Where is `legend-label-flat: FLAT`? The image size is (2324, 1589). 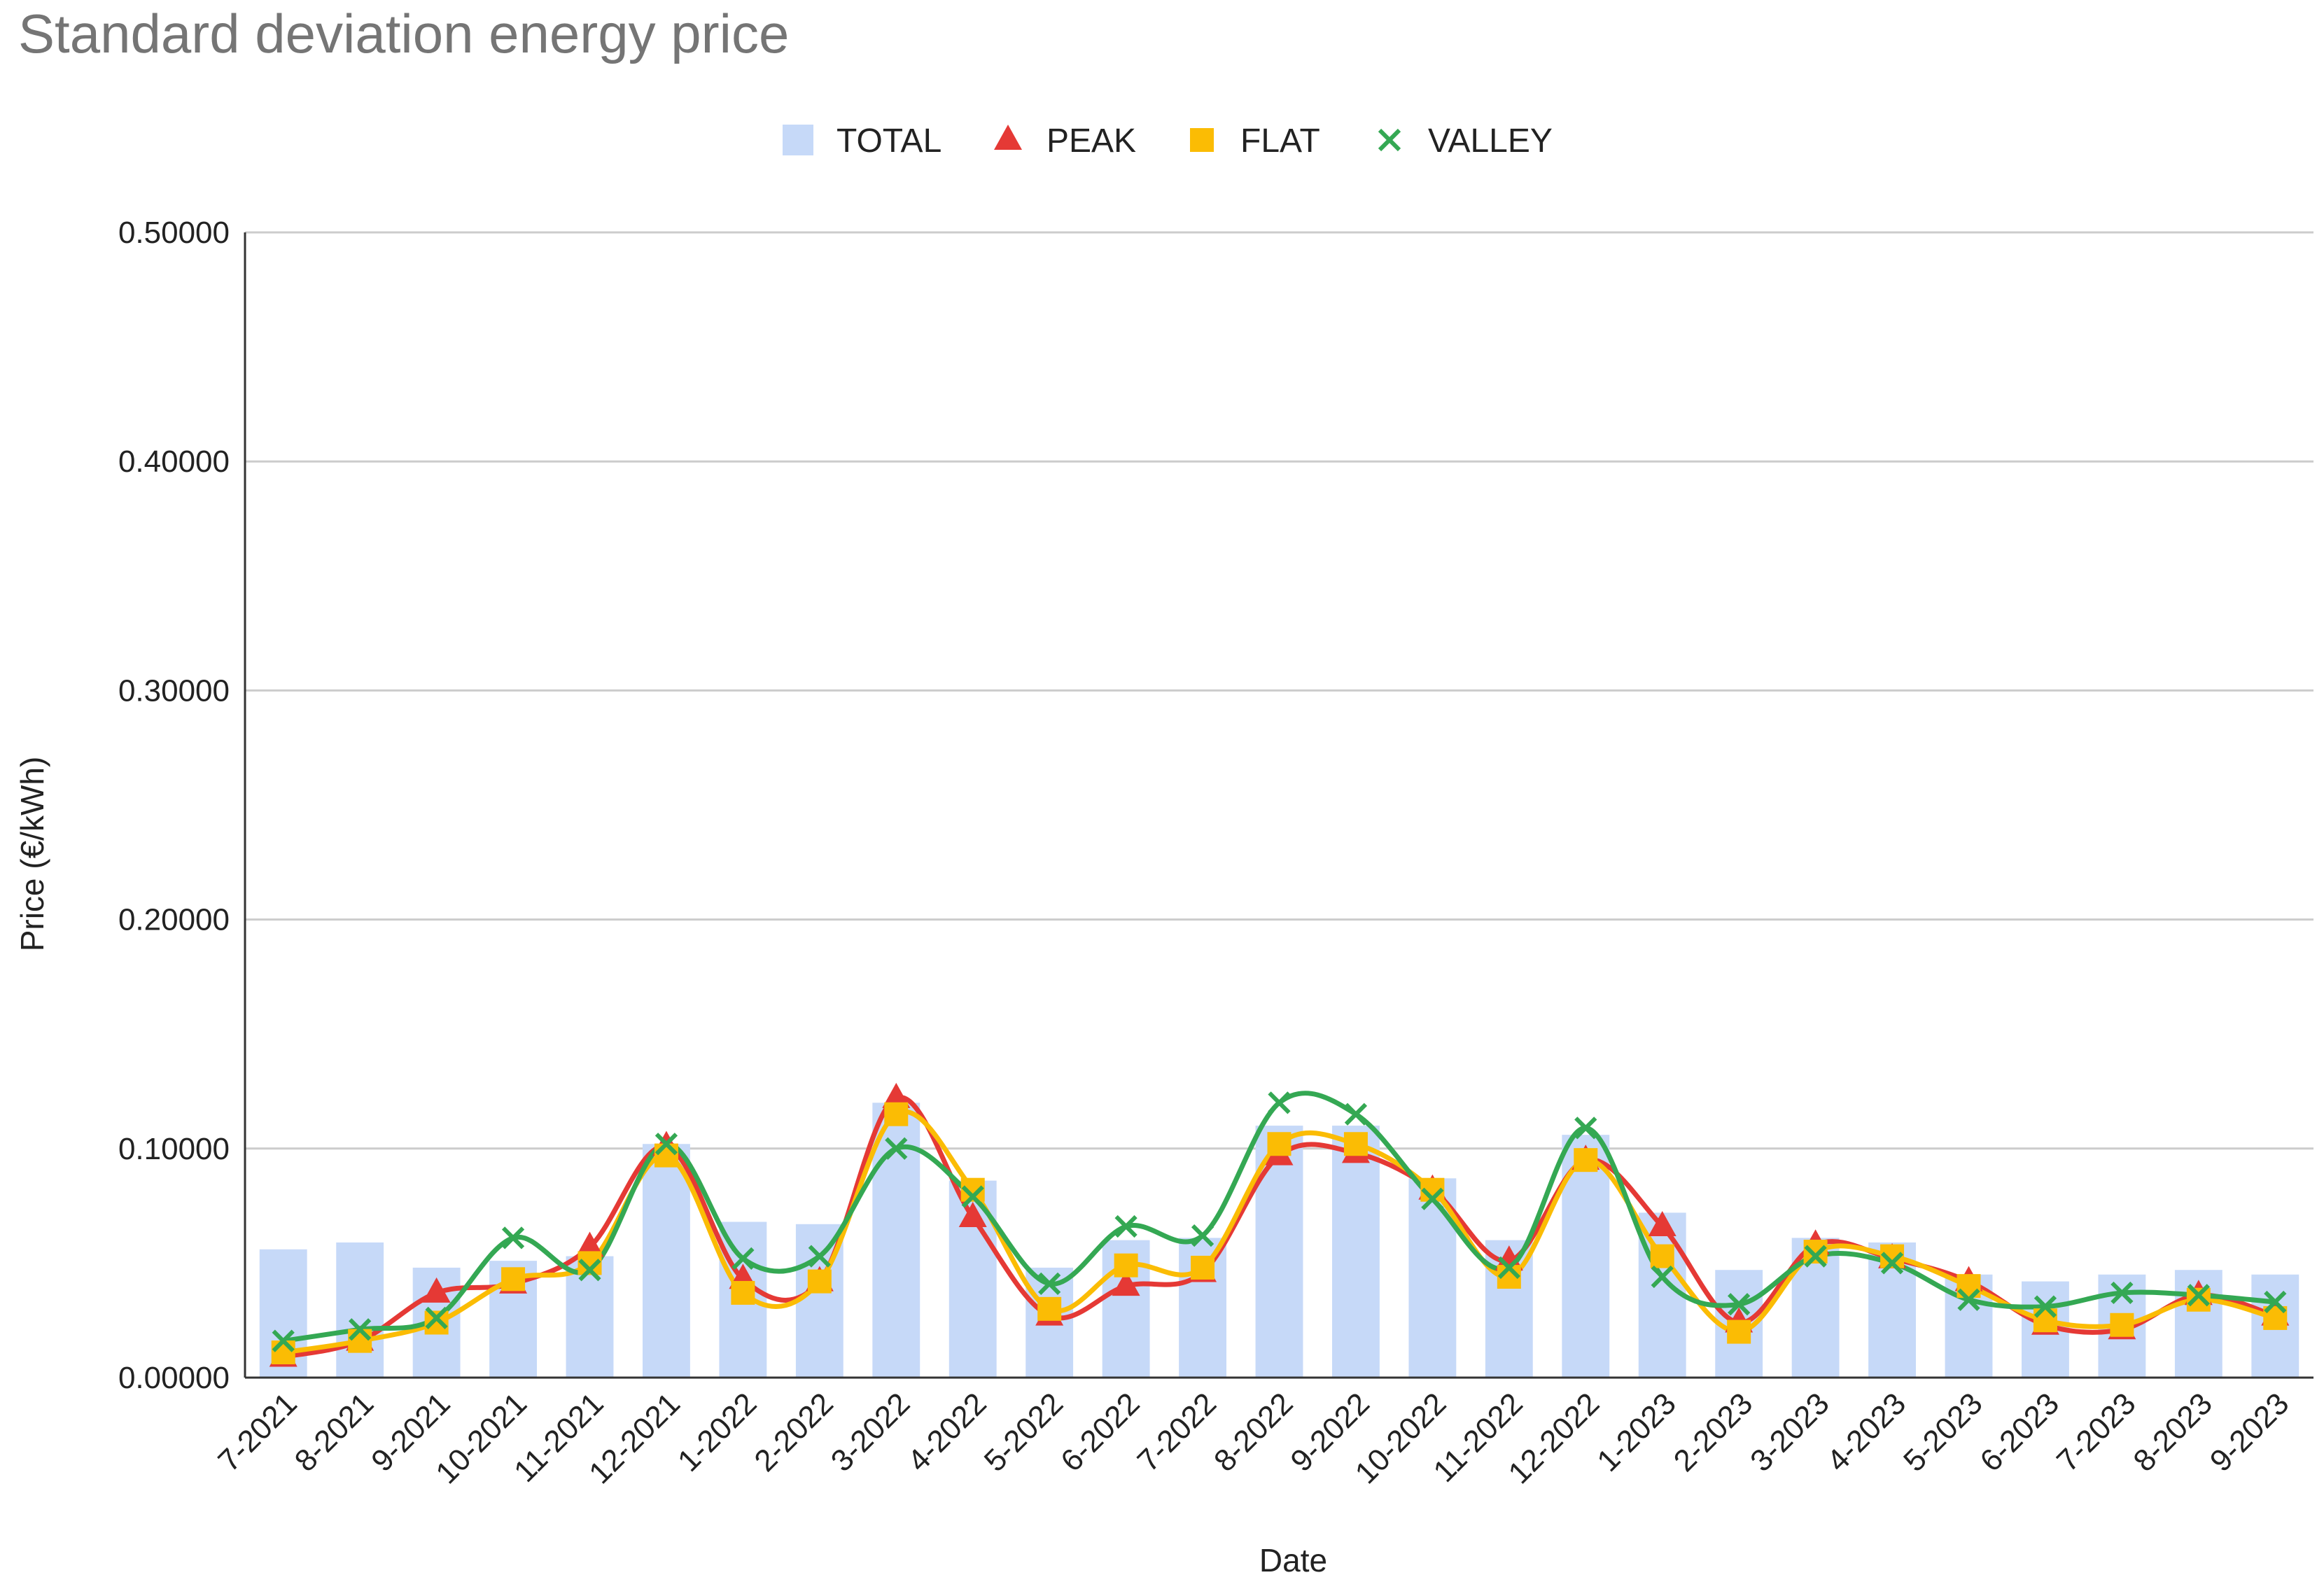 legend-label-flat: FLAT is located at coordinates (1280, 141).